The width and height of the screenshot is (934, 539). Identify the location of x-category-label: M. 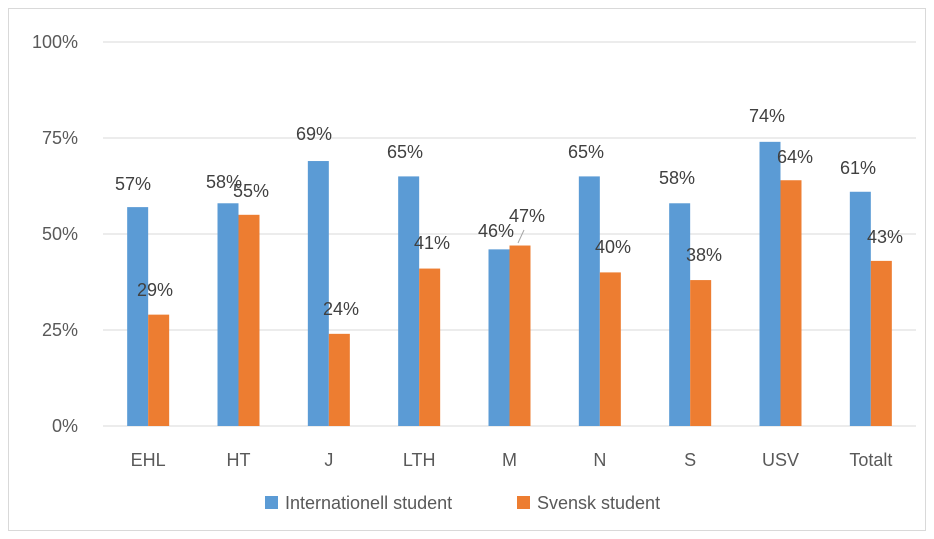
(509, 460).